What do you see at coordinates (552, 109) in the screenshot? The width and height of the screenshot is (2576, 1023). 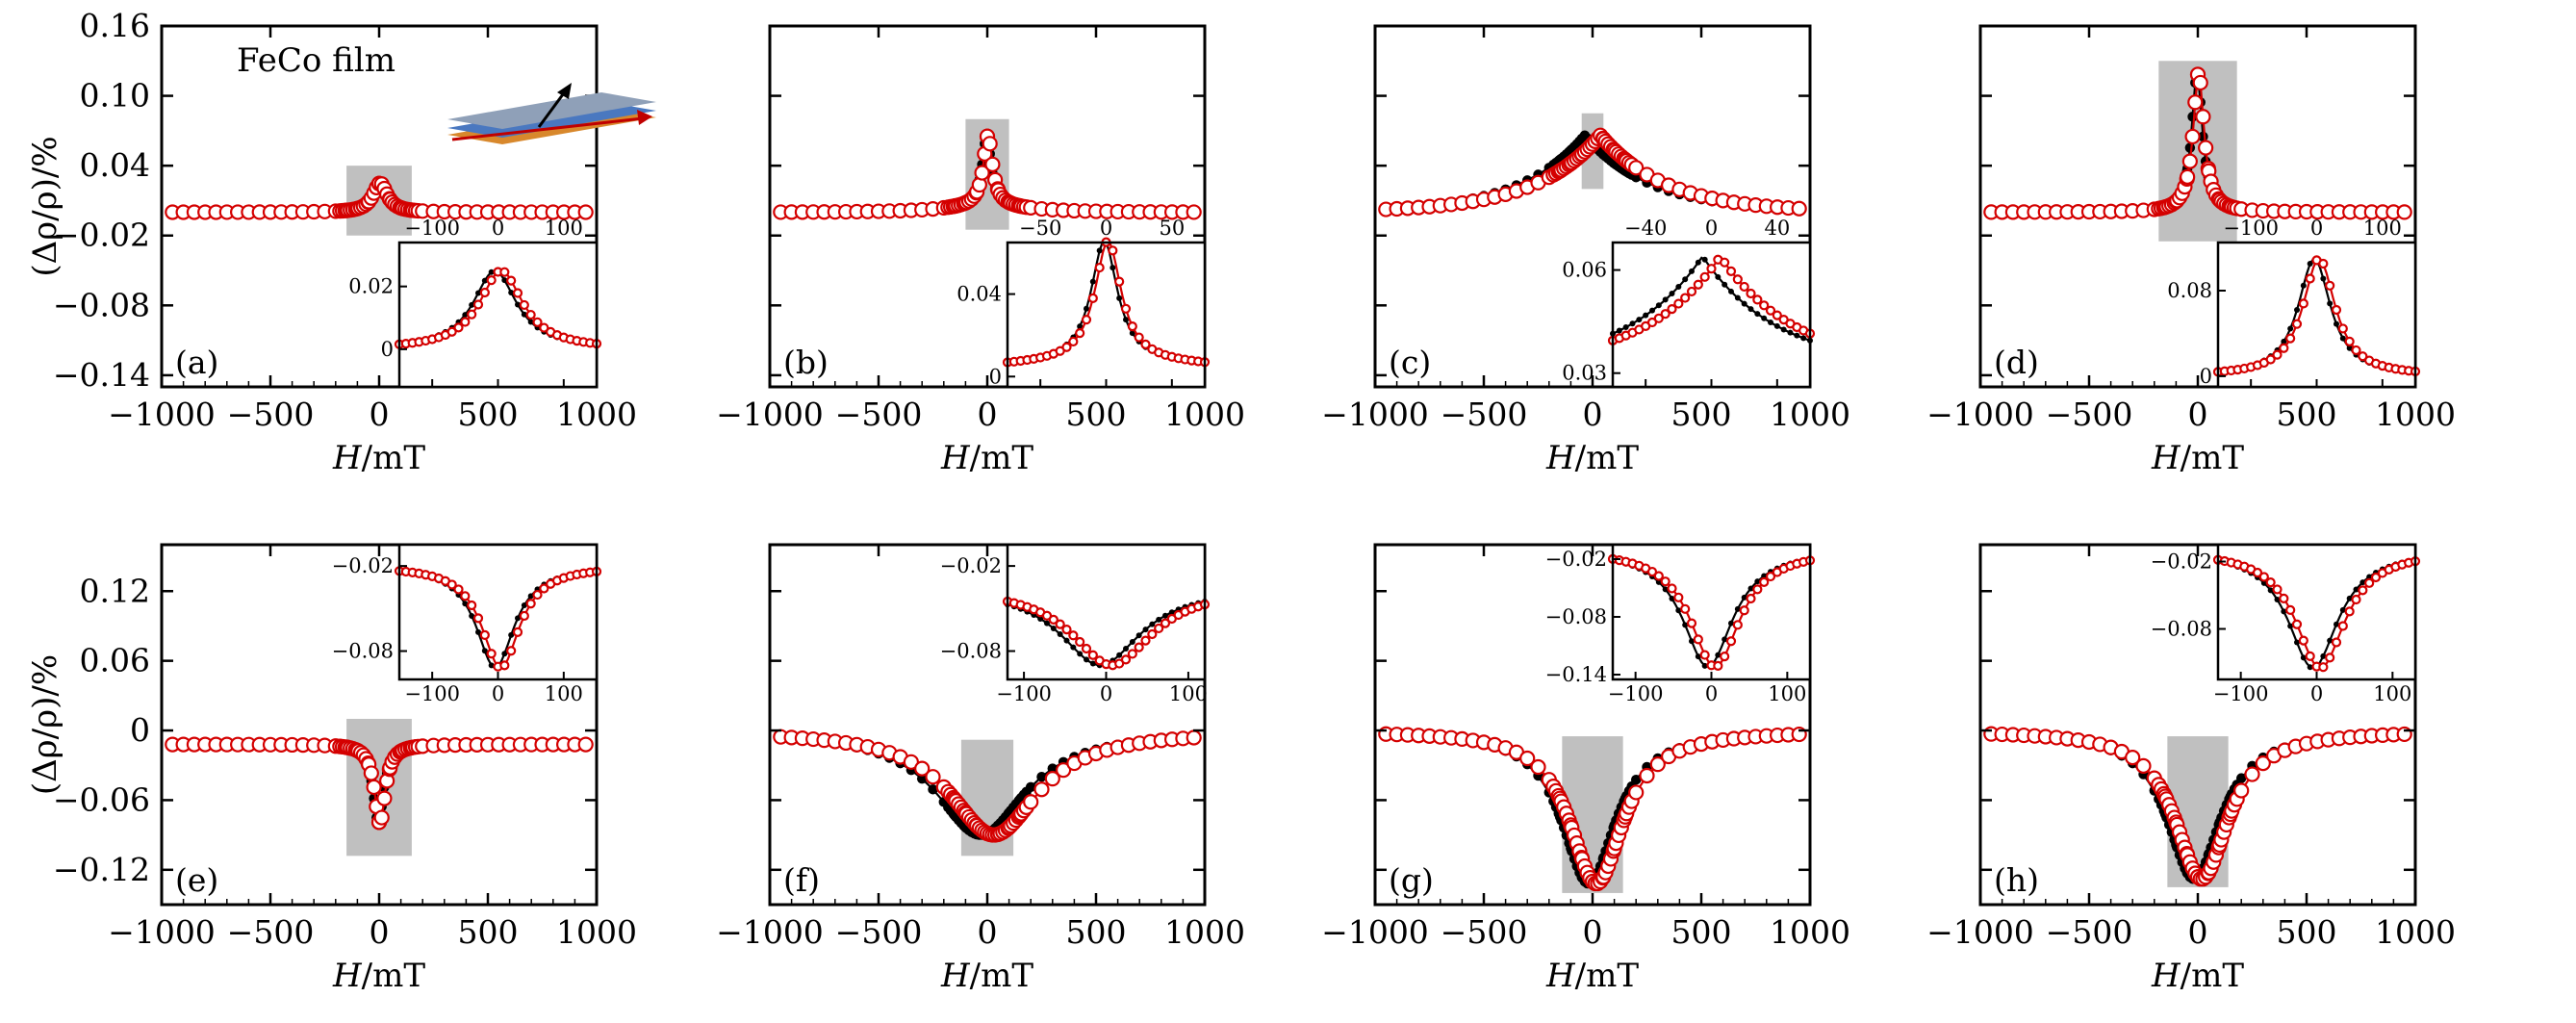 I see `magnetization-arrow-line` at bounding box center [552, 109].